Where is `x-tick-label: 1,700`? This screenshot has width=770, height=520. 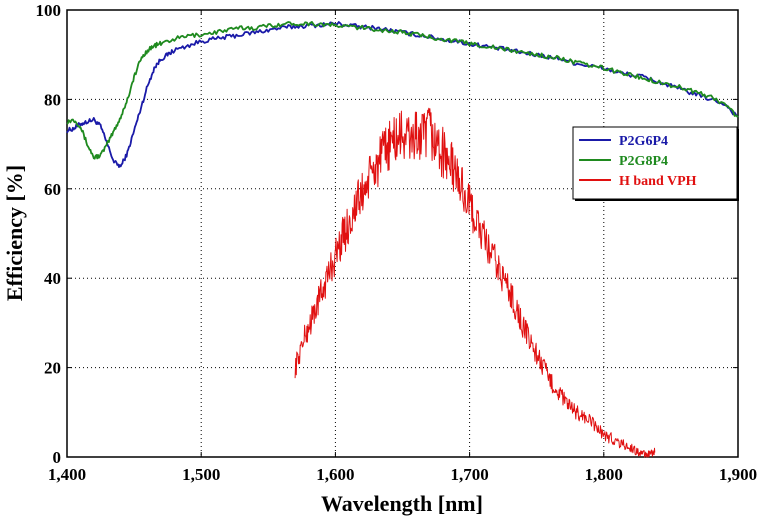
x-tick-label: 1,700 is located at coordinates (469, 474).